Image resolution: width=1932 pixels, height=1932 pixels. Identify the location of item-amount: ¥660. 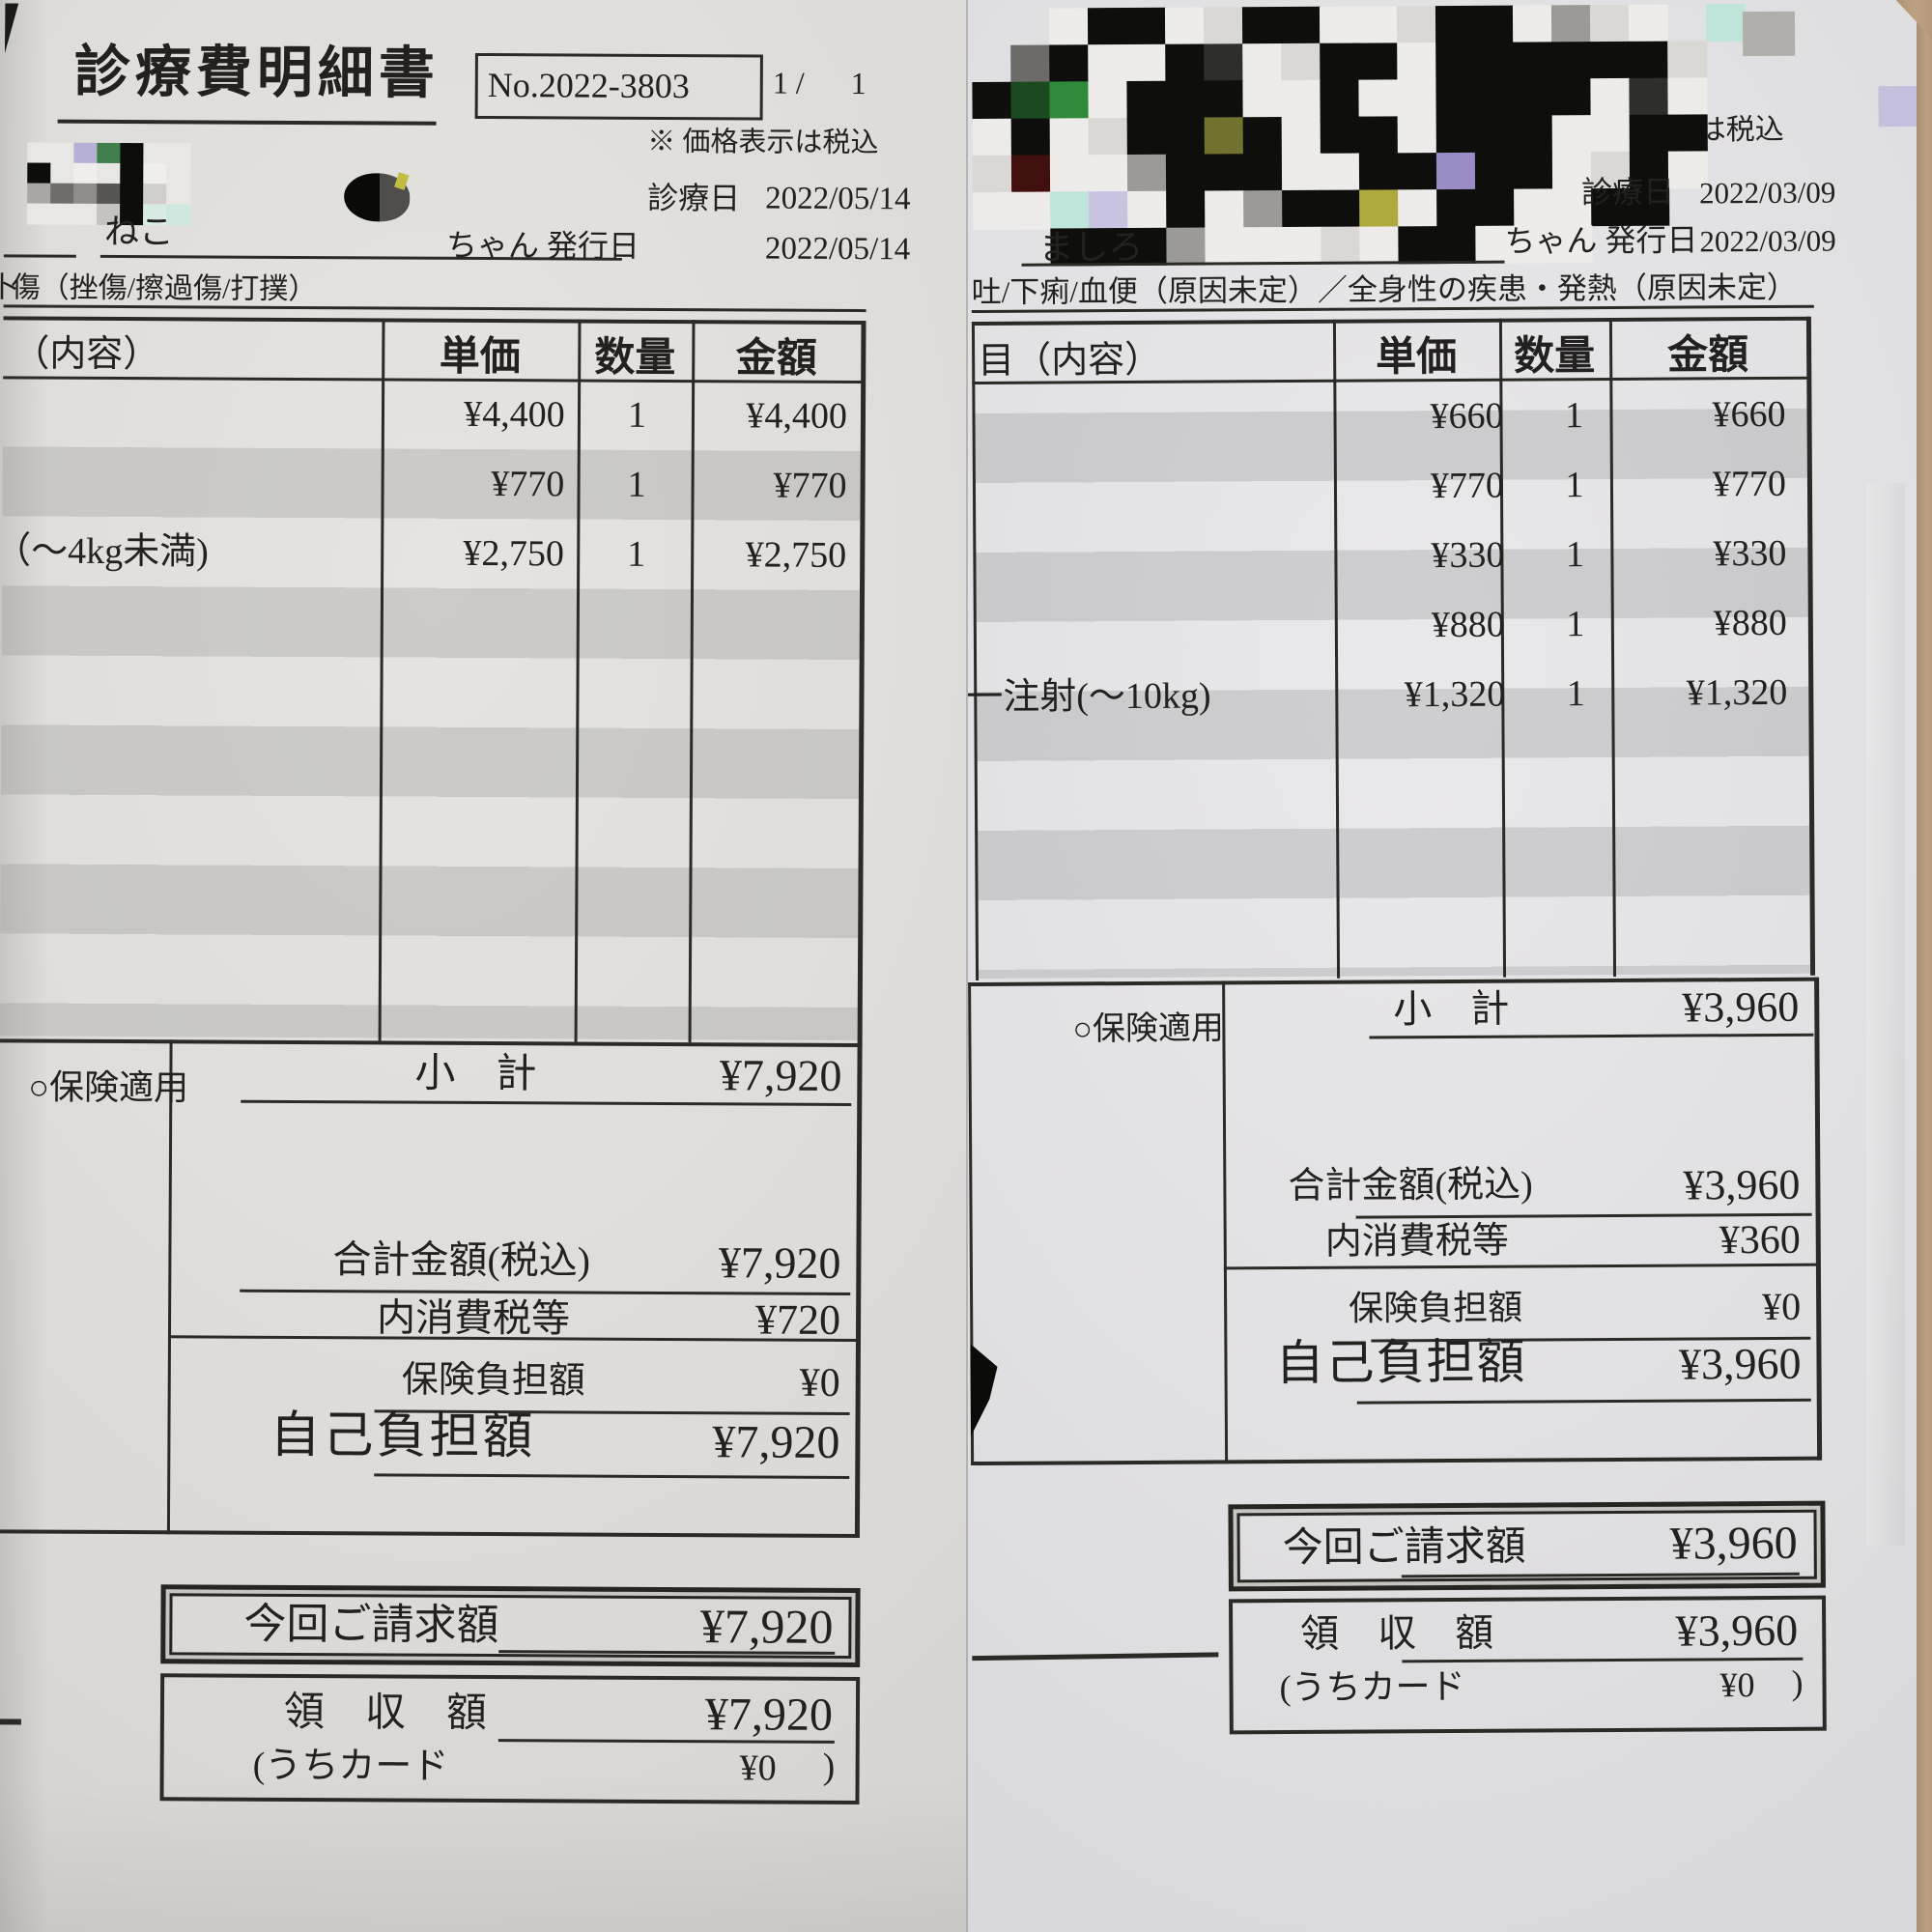
(1749, 414).